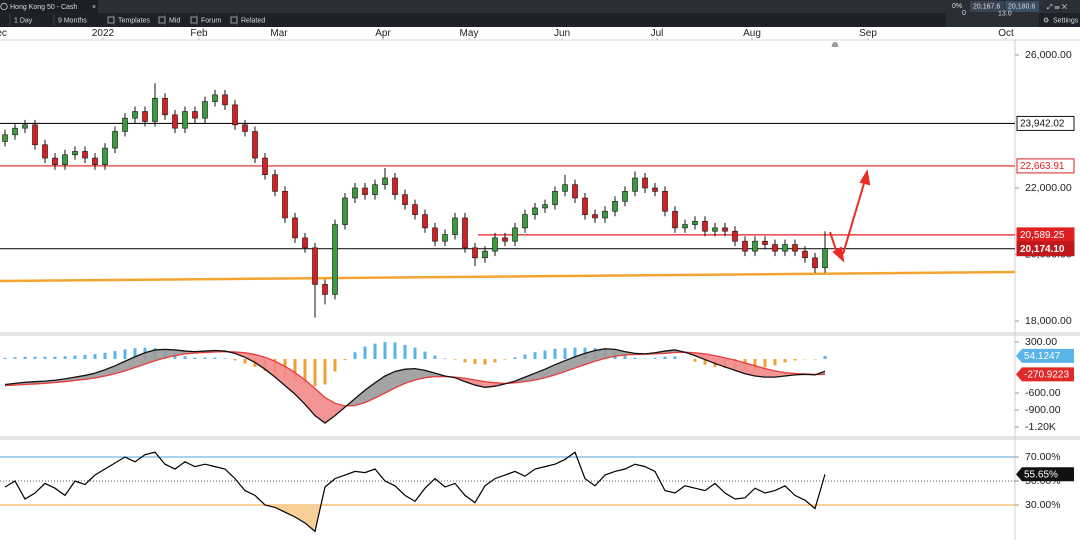 The image size is (1080, 540). I want to click on toolbar-button: Templates, so click(134, 20).